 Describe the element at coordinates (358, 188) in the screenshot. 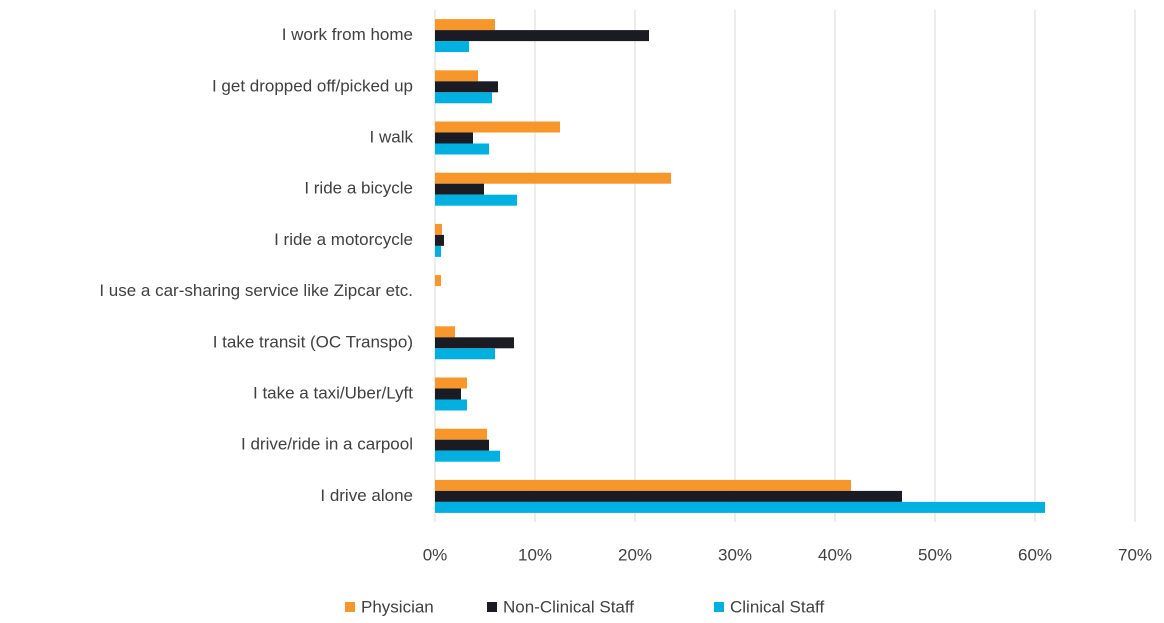

I see `y-tick-label: I ride a bicycle` at that location.